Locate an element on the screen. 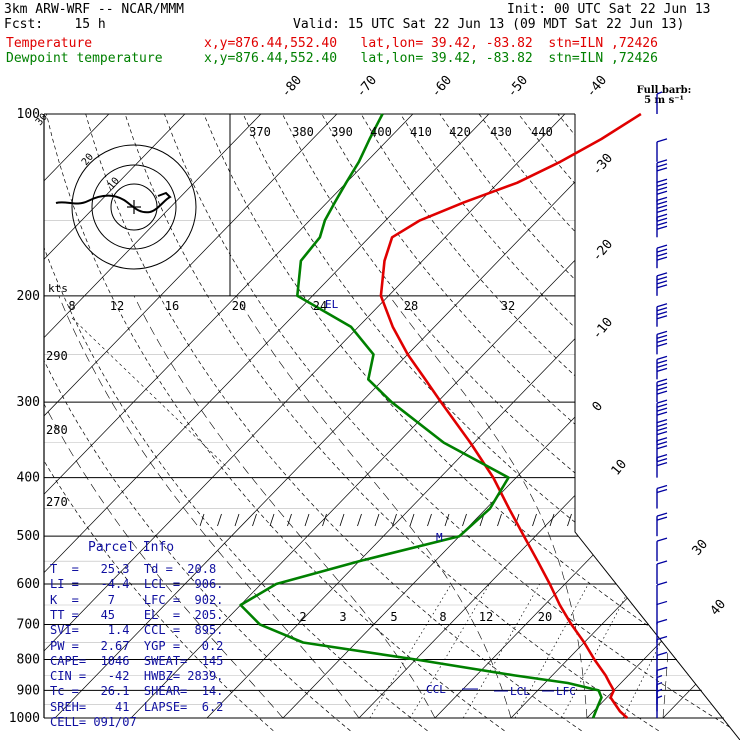  hodograph is located at coordinates (126, 207).